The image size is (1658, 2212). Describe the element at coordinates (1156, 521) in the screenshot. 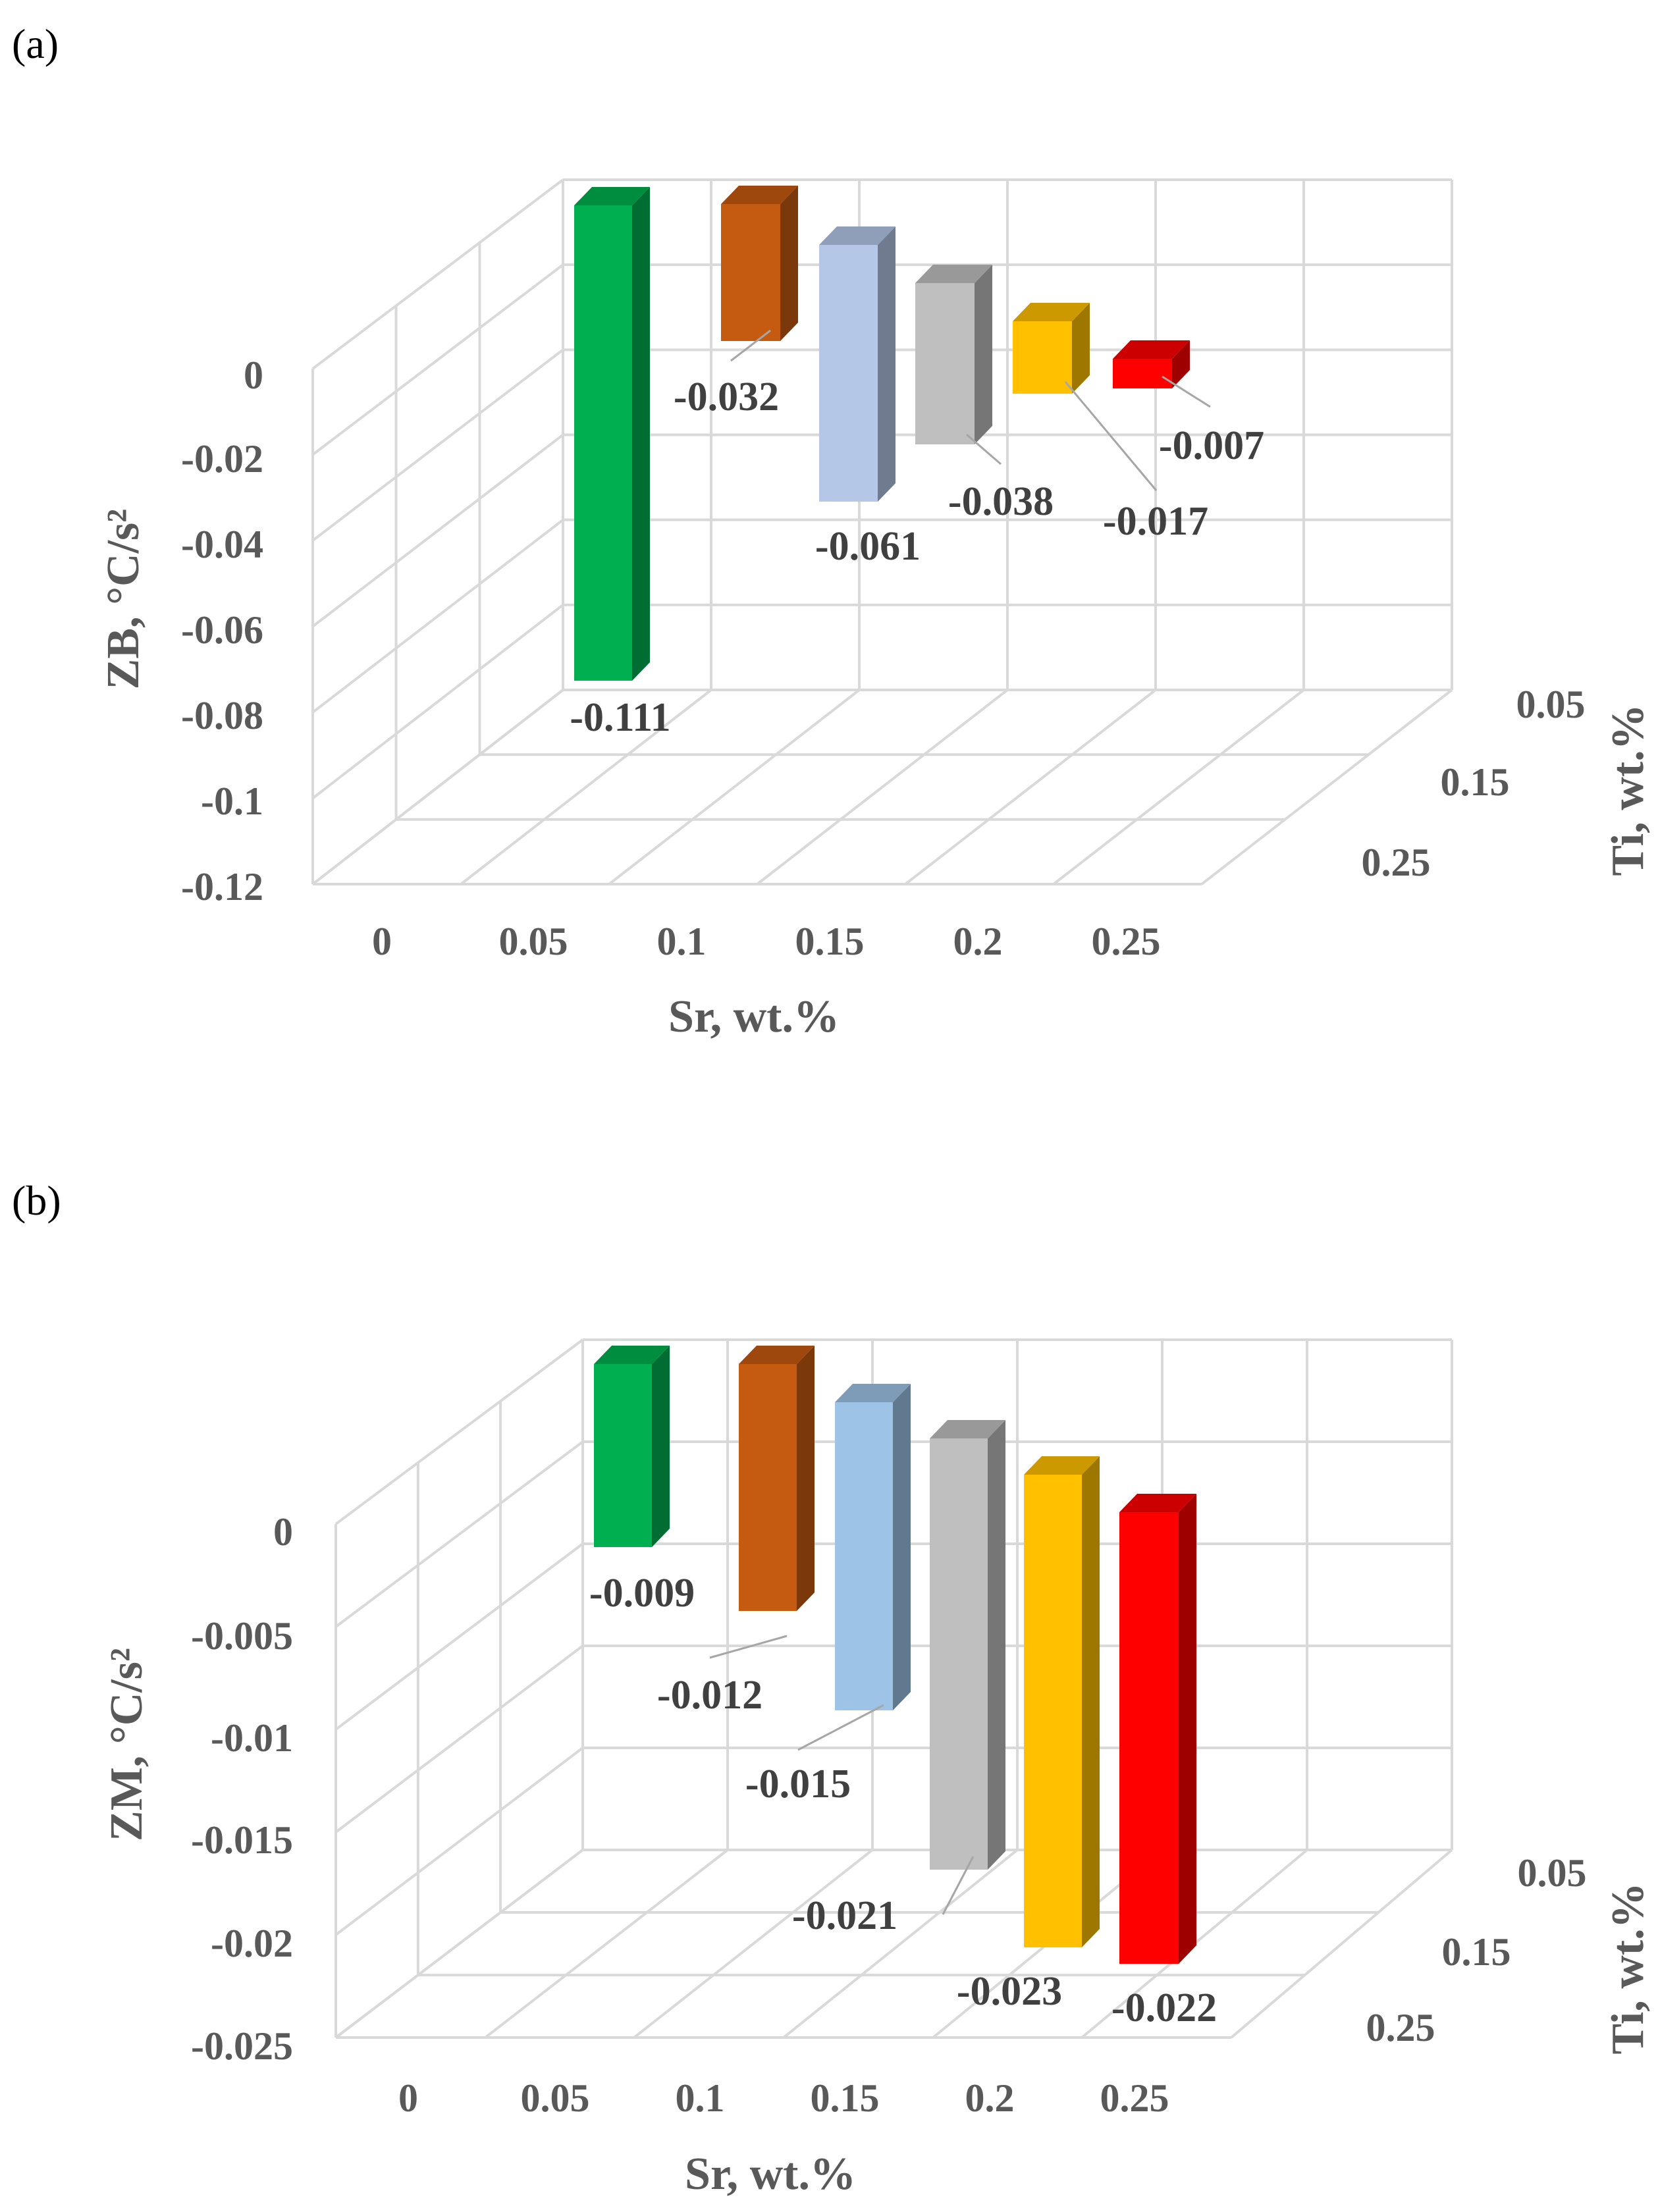

I see `data-label: -0.017` at that location.